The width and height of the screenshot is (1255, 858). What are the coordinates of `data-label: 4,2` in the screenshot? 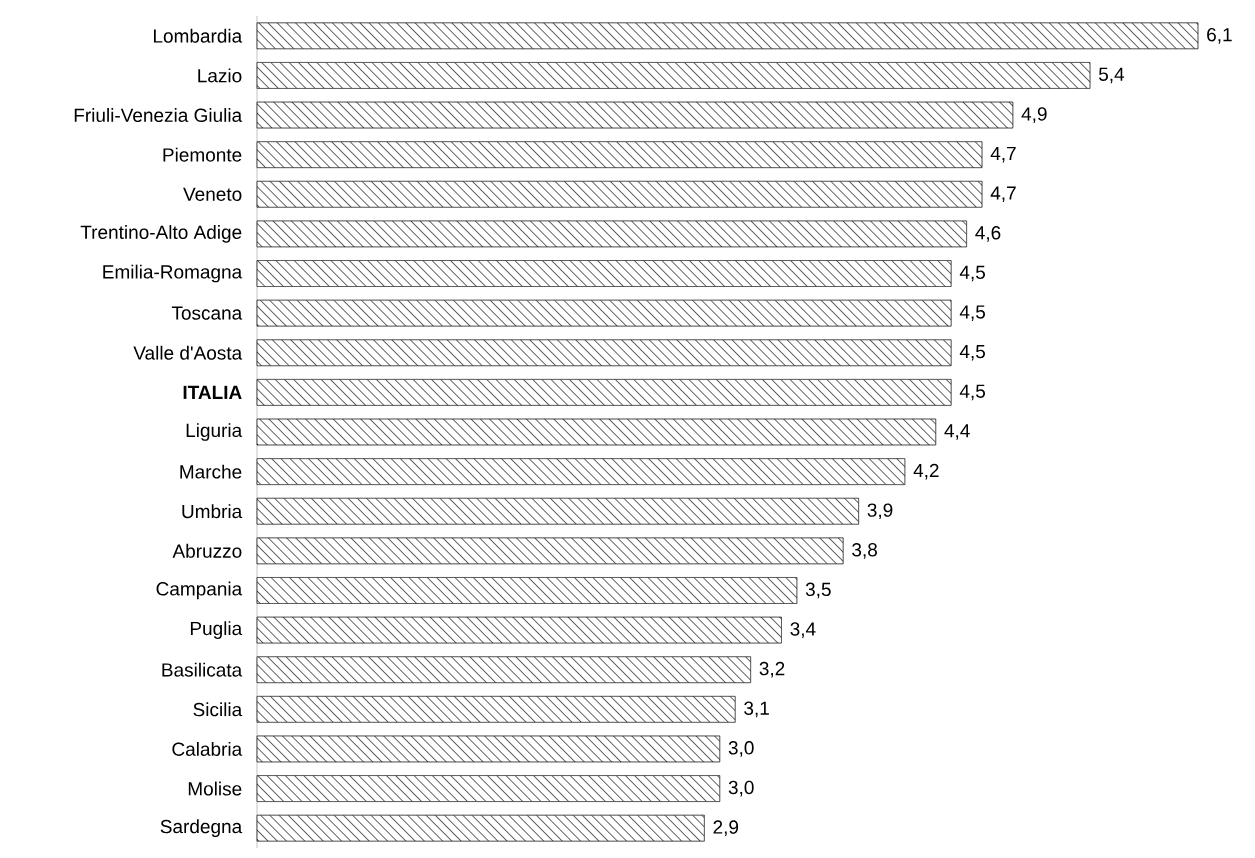 It's located at (926, 471).